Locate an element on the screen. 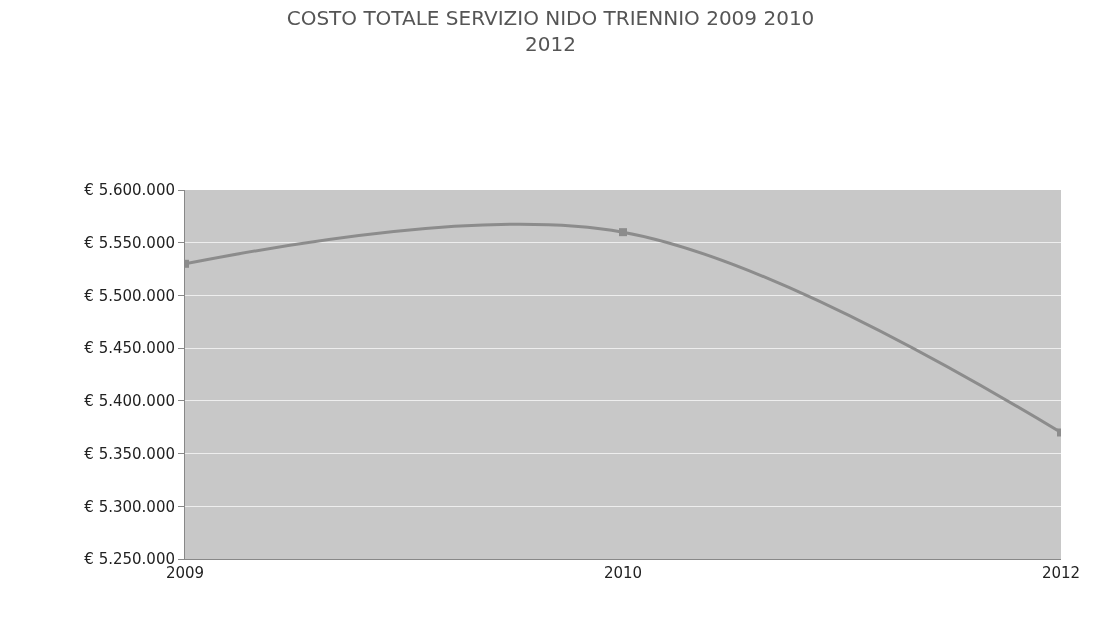  y-tick-label: € 5.300.000 is located at coordinates (129, 506).